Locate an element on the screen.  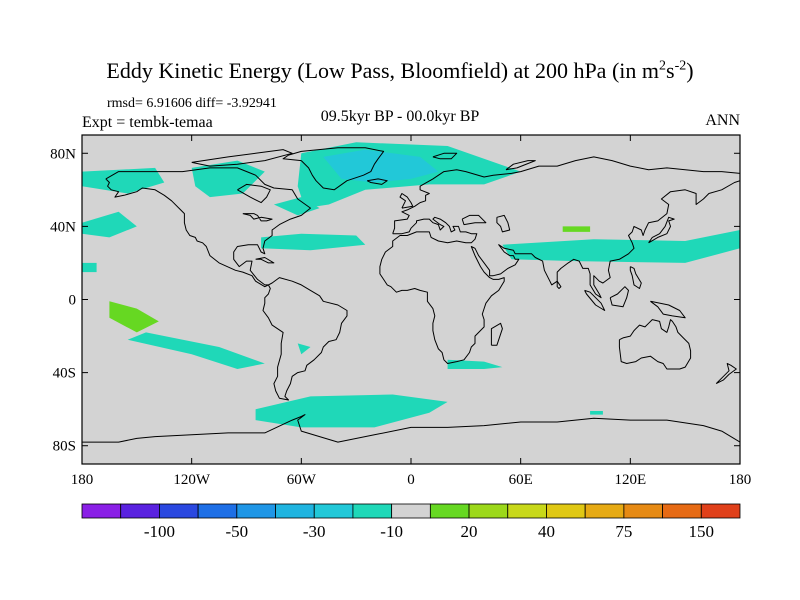
colorbar-label: -30 is located at coordinates (314, 531).